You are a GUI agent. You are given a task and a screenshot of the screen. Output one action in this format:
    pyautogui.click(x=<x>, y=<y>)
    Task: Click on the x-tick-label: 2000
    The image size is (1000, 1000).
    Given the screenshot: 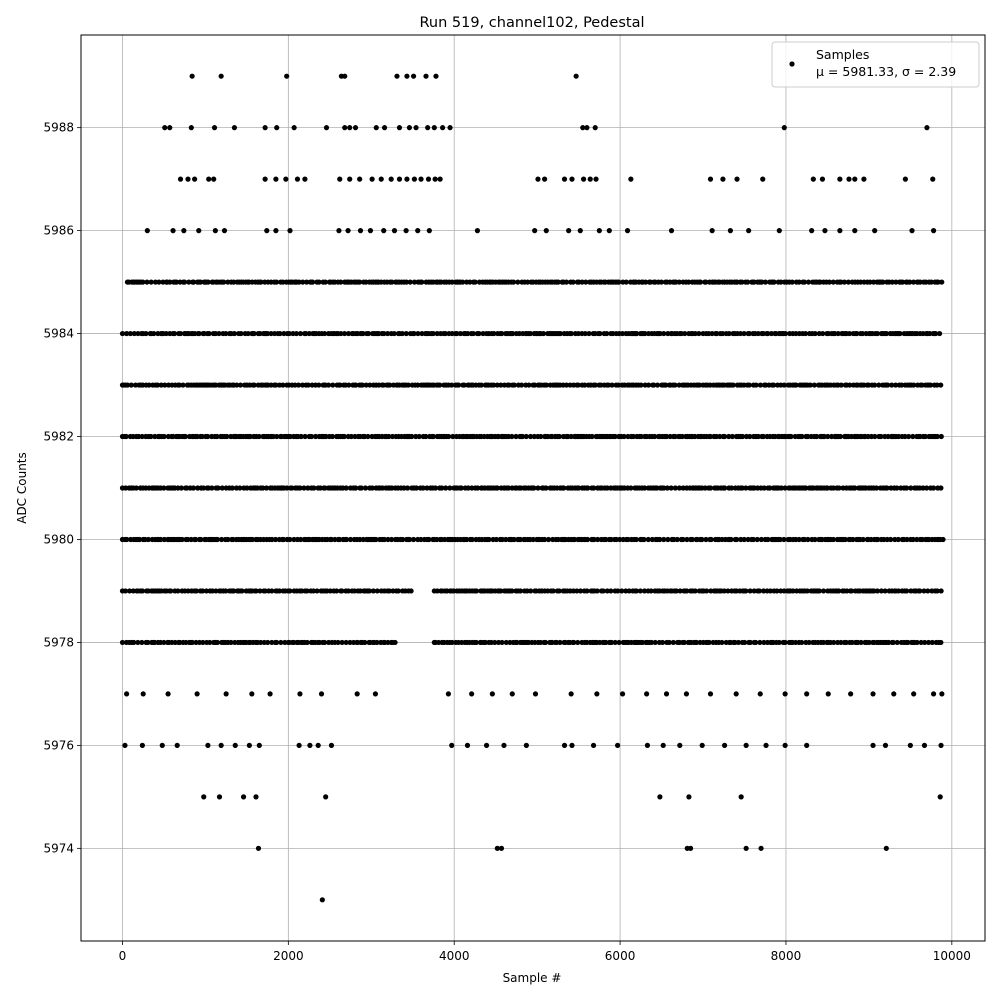 What is the action you would take?
    pyautogui.click(x=288, y=956)
    